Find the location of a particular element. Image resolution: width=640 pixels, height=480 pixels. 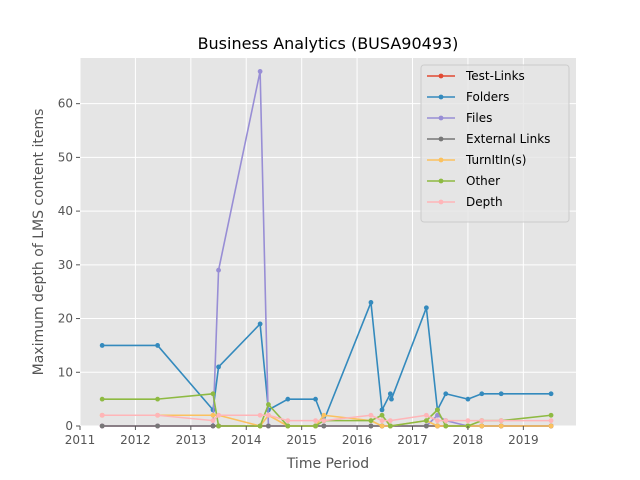

legend-label: TurnItIn(s) is located at coordinates (495, 160).